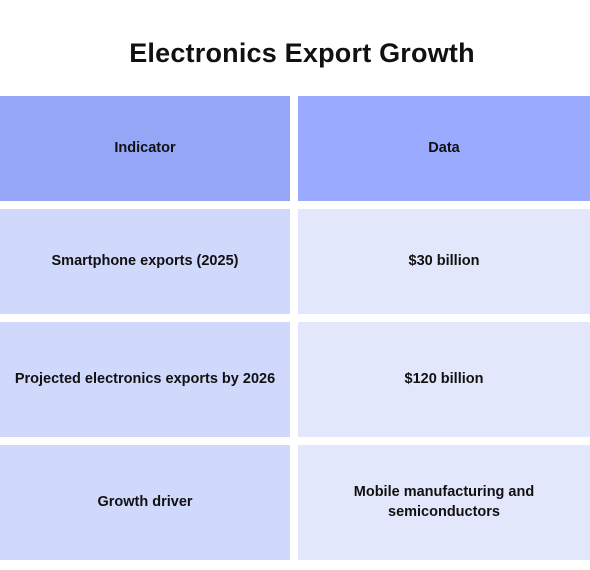 Image resolution: width=590 pixels, height=570 pixels. Describe the element at coordinates (145, 261) in the screenshot. I see `table-cell-indicator: Smartphone exports (2025)` at that location.